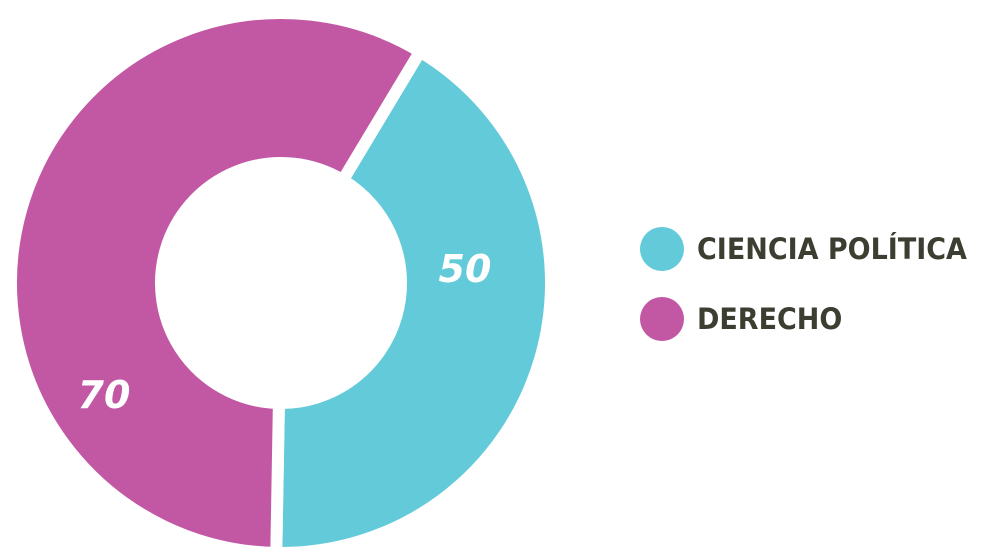 The width and height of the screenshot is (989, 551). Describe the element at coordinates (465, 269) in the screenshot. I see `data-label-ciencia-politica: 50` at that location.